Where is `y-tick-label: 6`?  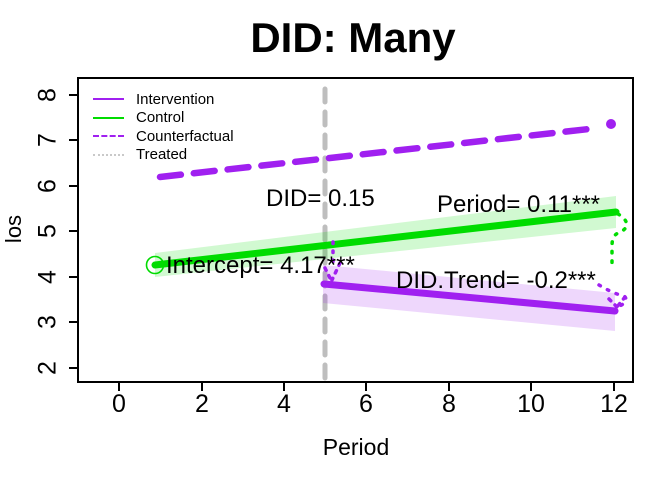
y-tick-label: 6 is located at coordinates (47, 186).